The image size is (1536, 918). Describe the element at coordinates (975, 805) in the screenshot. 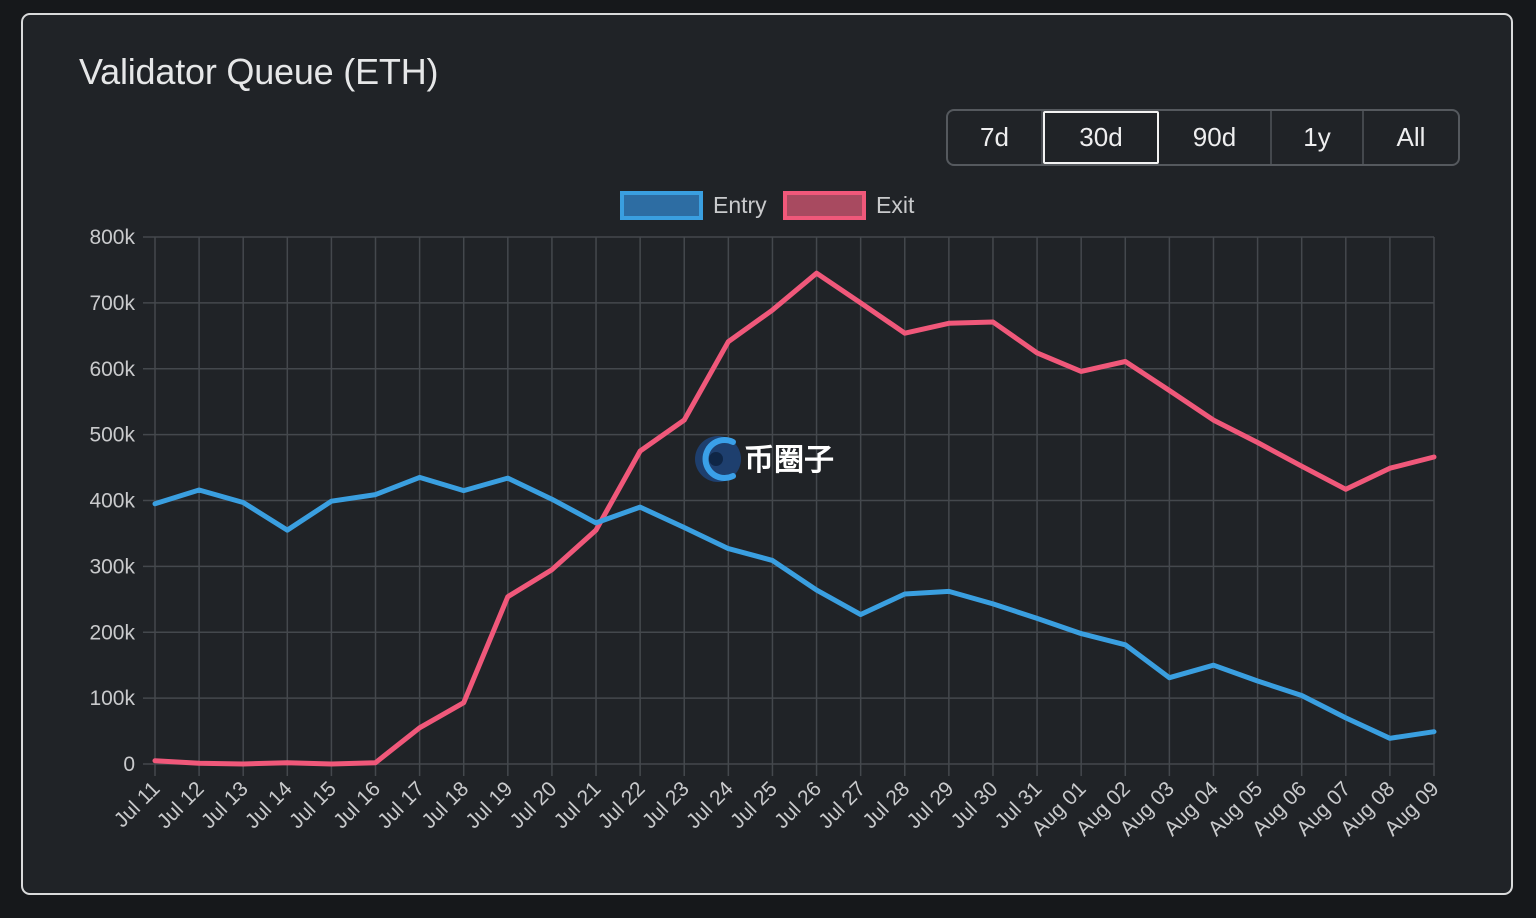

I see `x-tick-label: Jul 30` at that location.